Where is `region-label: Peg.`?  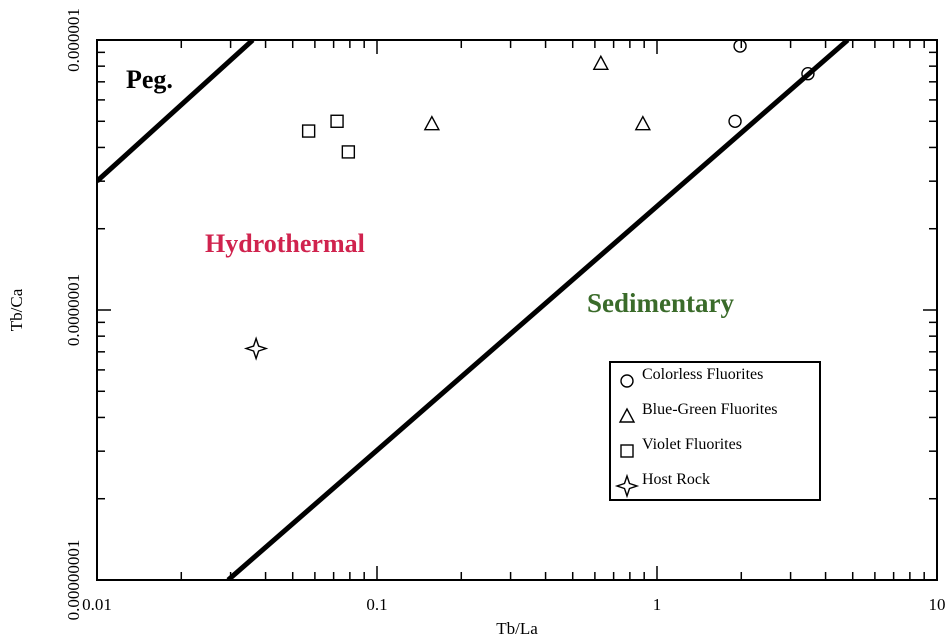 region-label: Peg. is located at coordinates (149, 79).